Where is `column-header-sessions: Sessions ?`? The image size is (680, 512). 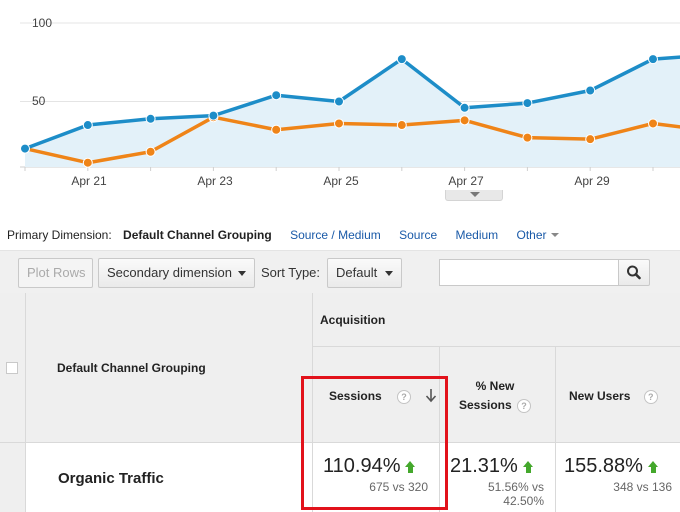
column-header-sessions: Sessions ? is located at coordinates (370, 396).